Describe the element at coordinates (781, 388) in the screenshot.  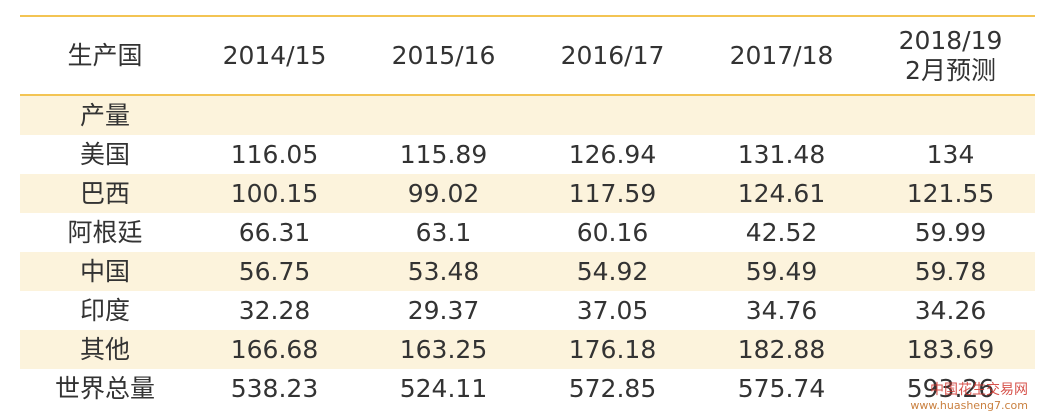
I see `data-cell: 575.74` at that location.